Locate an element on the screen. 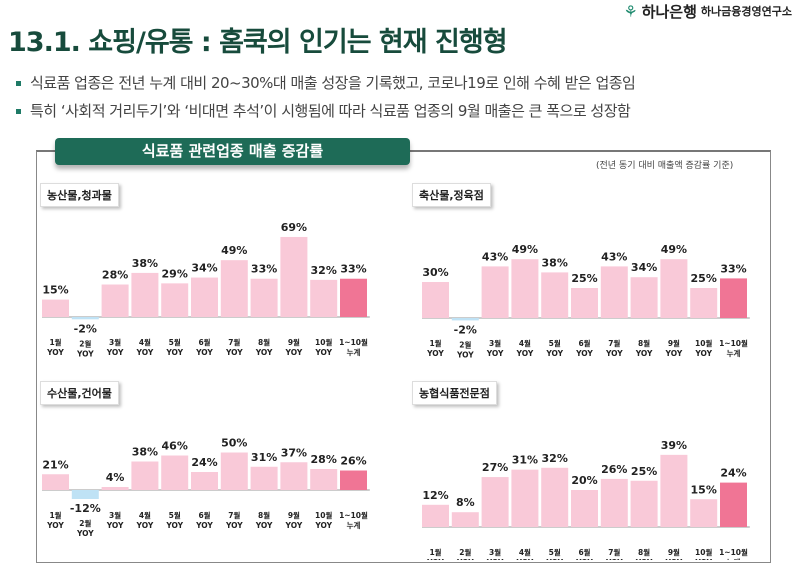 The image size is (800, 567). hana-logo-icon: ⚘ is located at coordinates (630, 11).